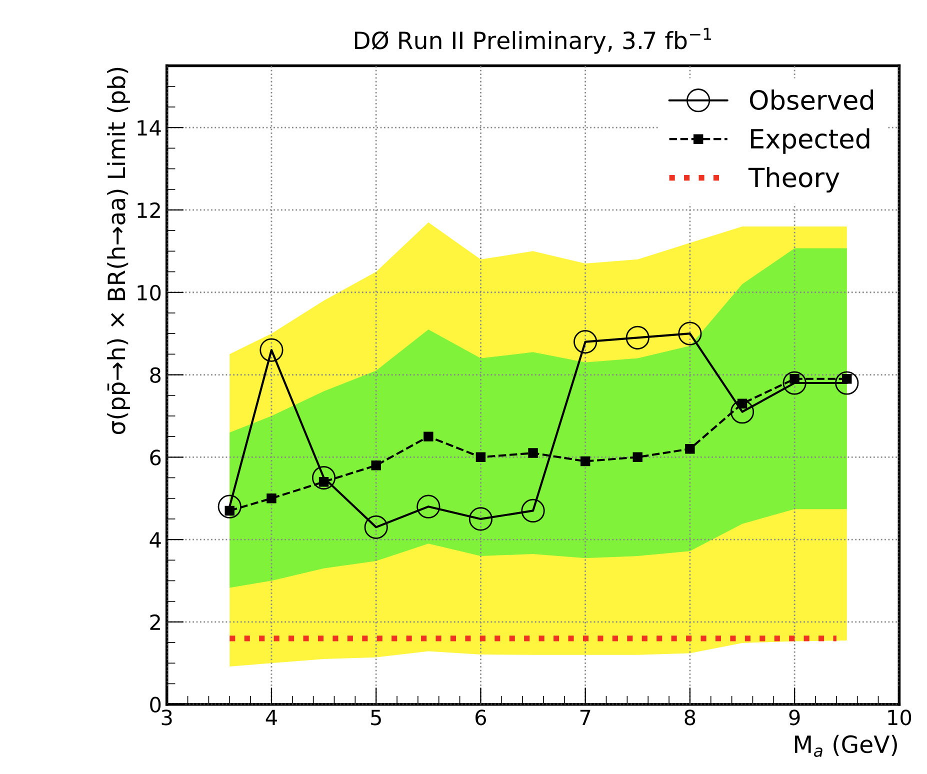 The width and height of the screenshot is (927, 774). I want to click on x-axis-title: M$_{a}$ (GeV), so click(846, 745).